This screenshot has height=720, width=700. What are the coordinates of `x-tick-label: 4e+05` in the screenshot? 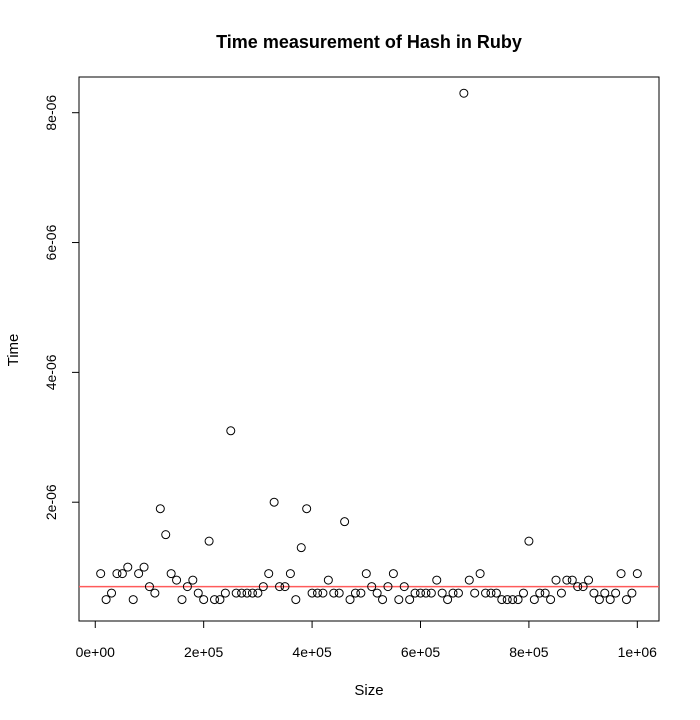 It's located at (312, 652).